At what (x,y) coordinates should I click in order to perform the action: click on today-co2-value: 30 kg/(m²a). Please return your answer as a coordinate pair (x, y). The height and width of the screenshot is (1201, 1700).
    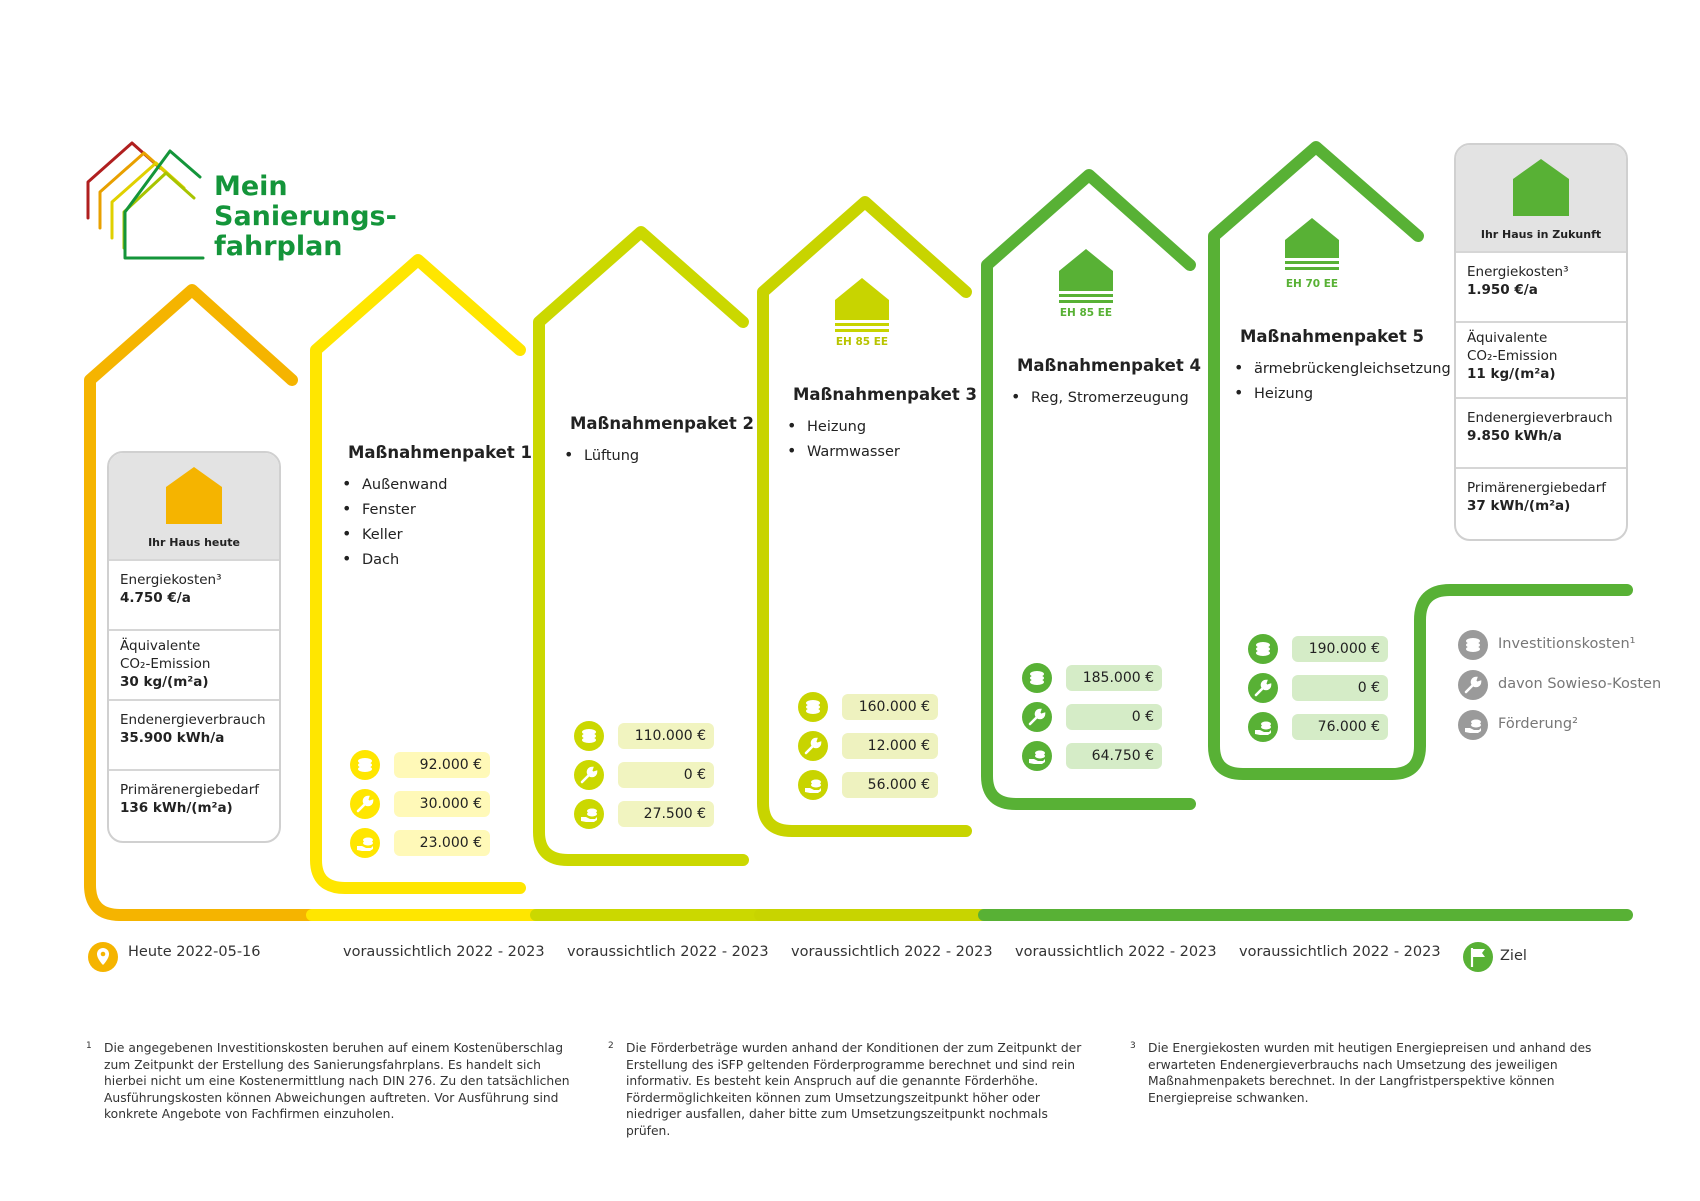
    Looking at the image, I should click on (164, 682).